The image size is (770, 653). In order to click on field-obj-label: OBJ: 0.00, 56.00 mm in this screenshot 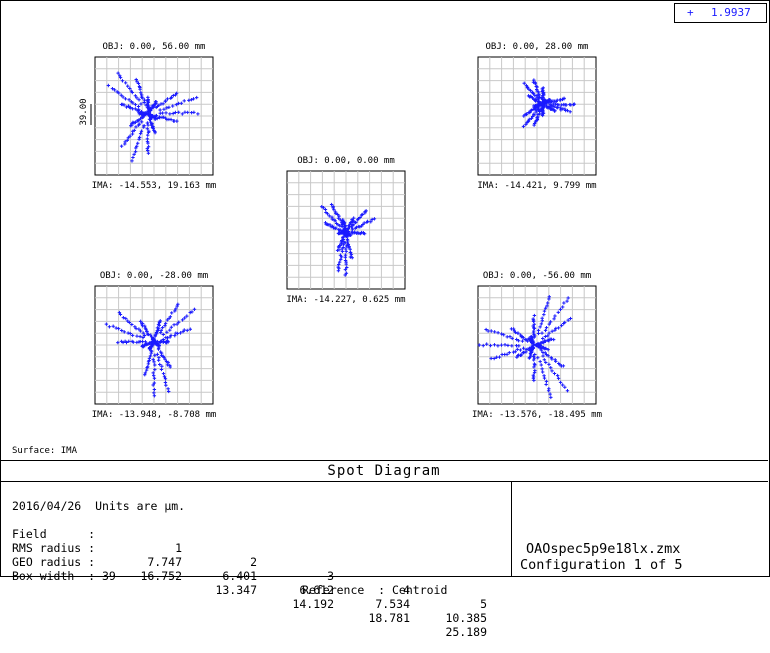, I will do `click(154, 47)`.